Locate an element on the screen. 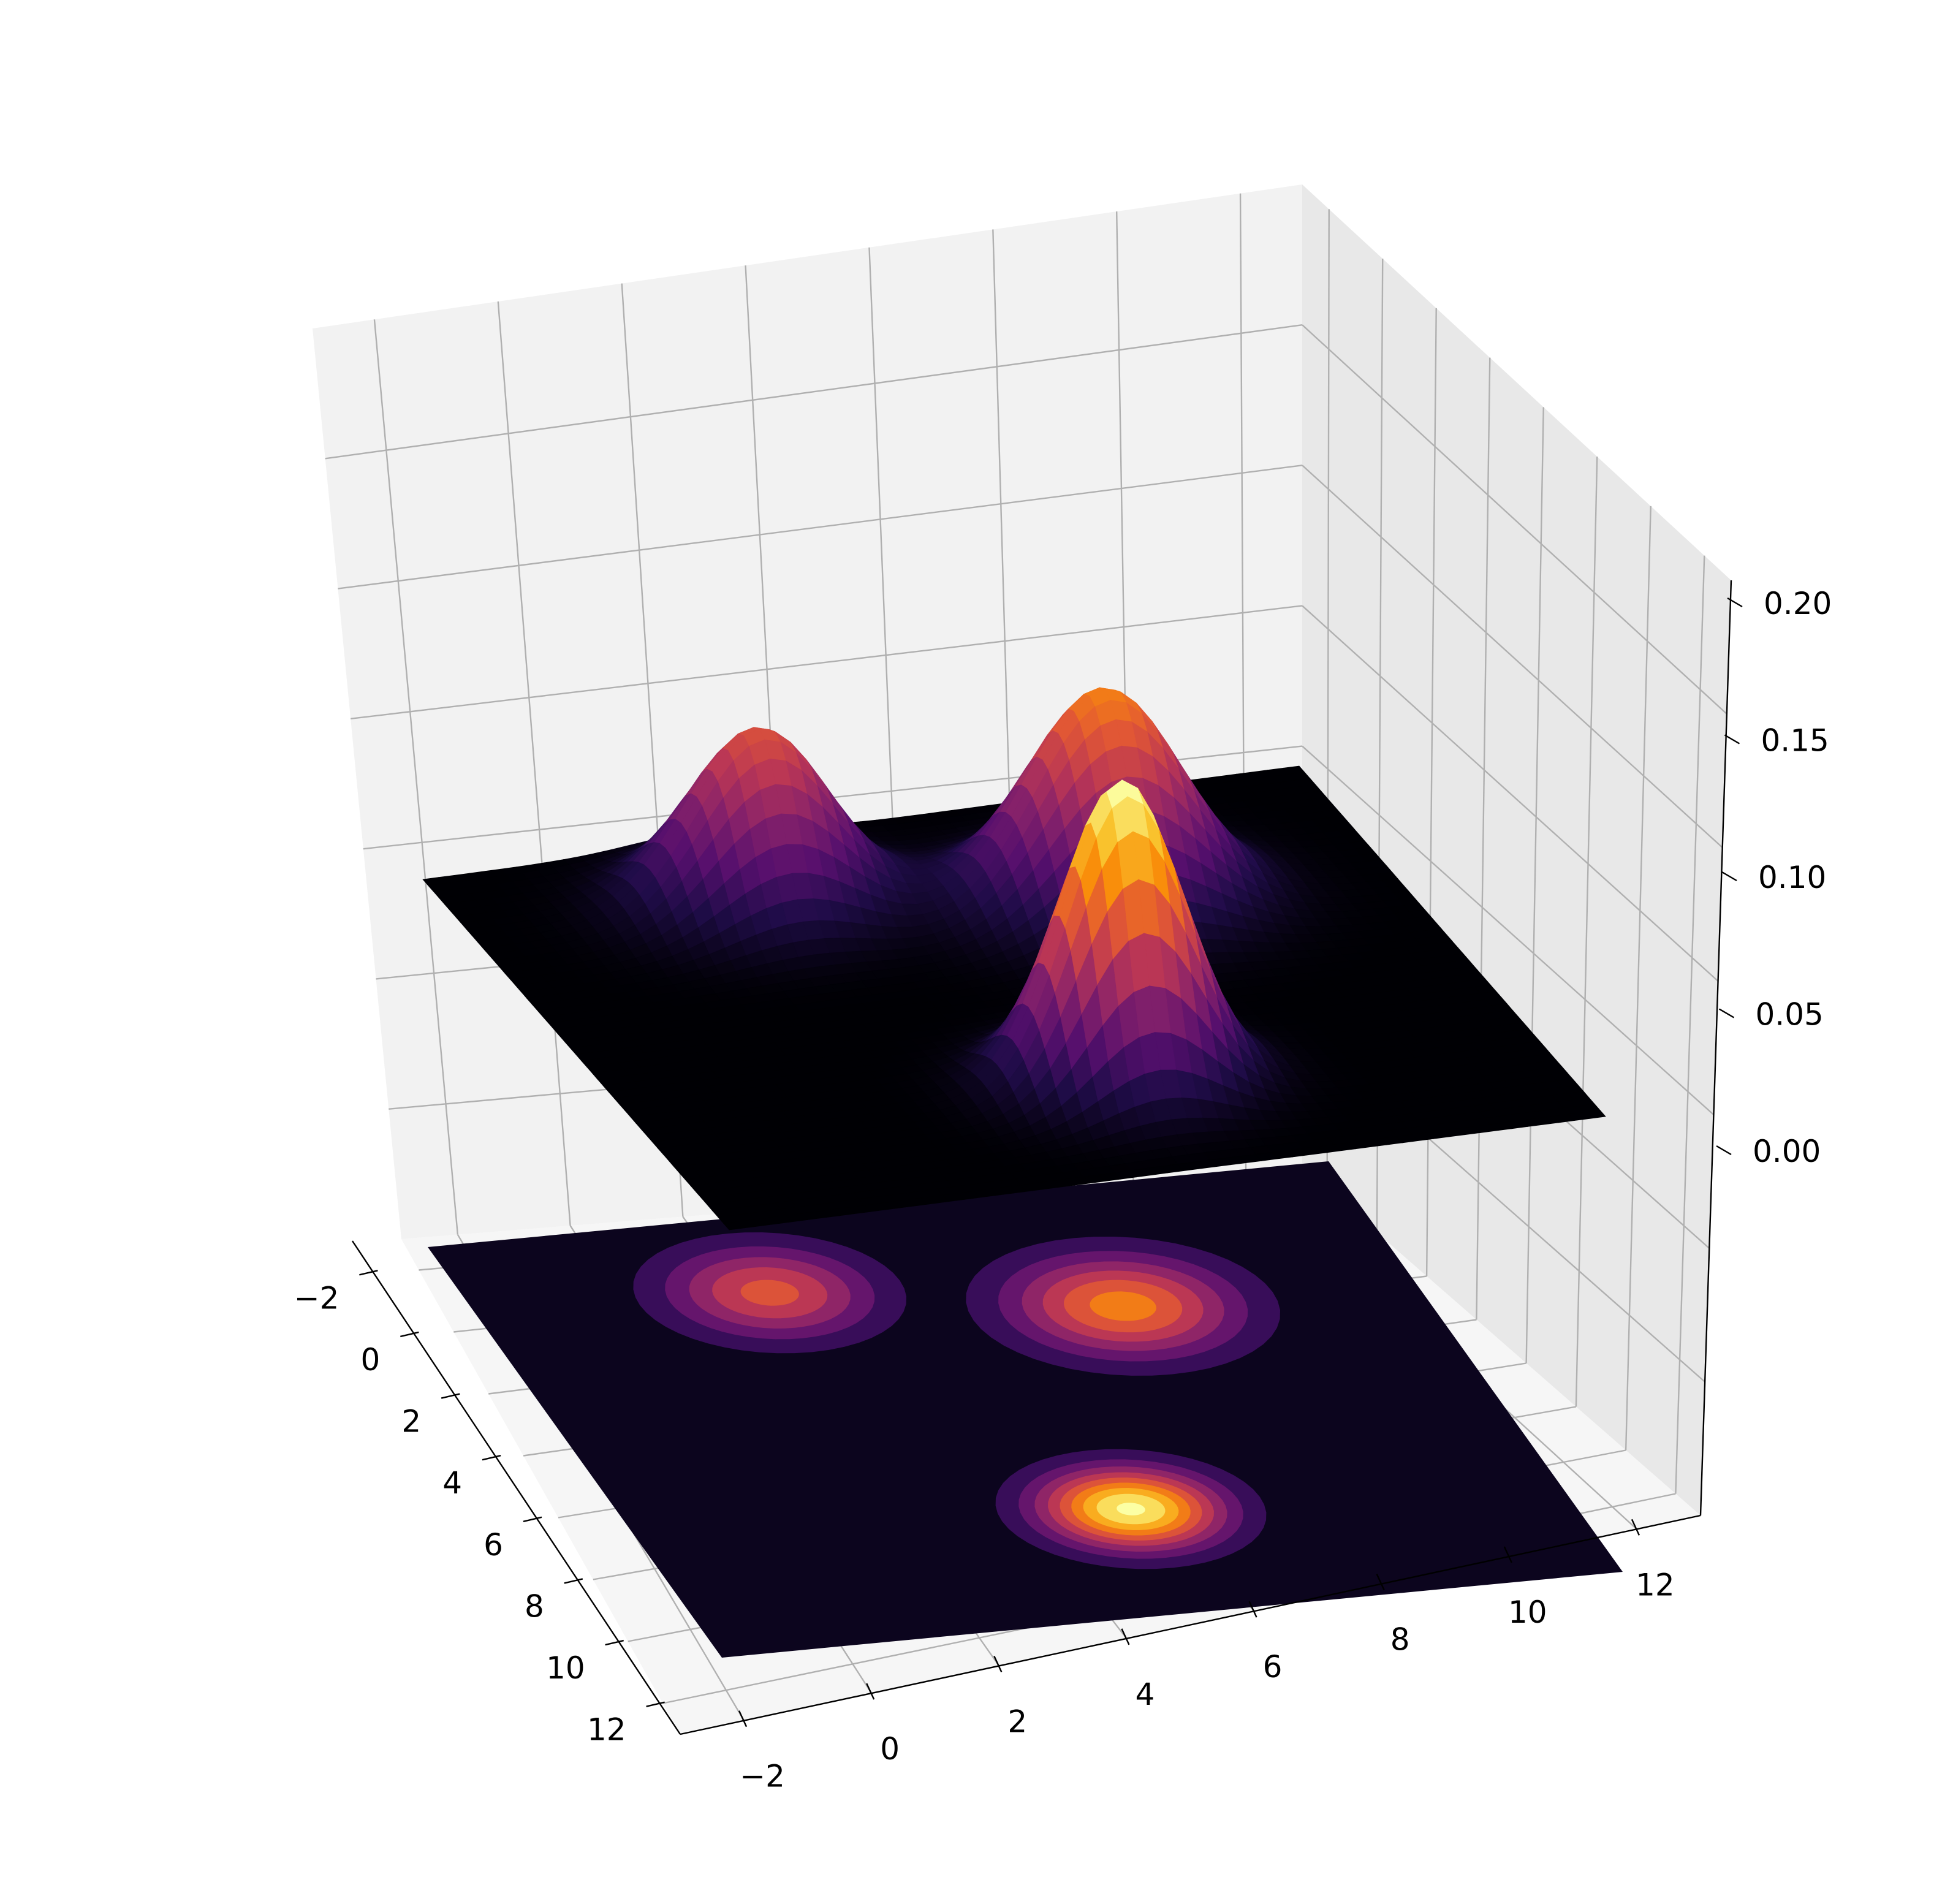 Image resolution: width=1953 pixels, height=1904 pixels. x-tick-label: 8 is located at coordinates (534, 1606).